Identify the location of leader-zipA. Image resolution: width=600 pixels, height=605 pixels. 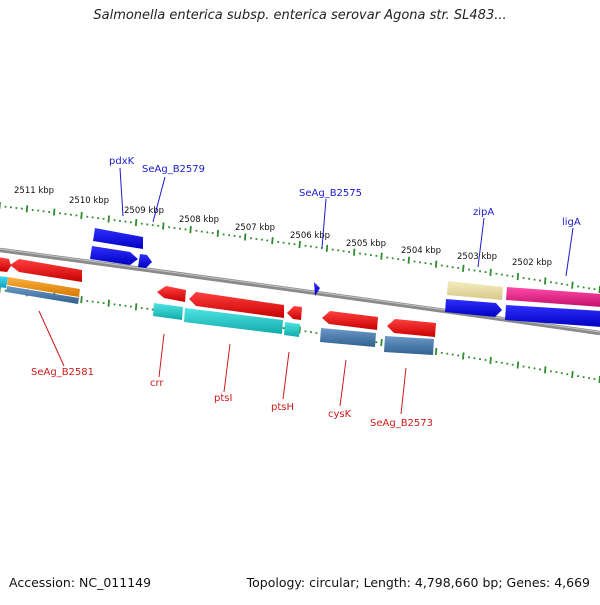
(481, 242).